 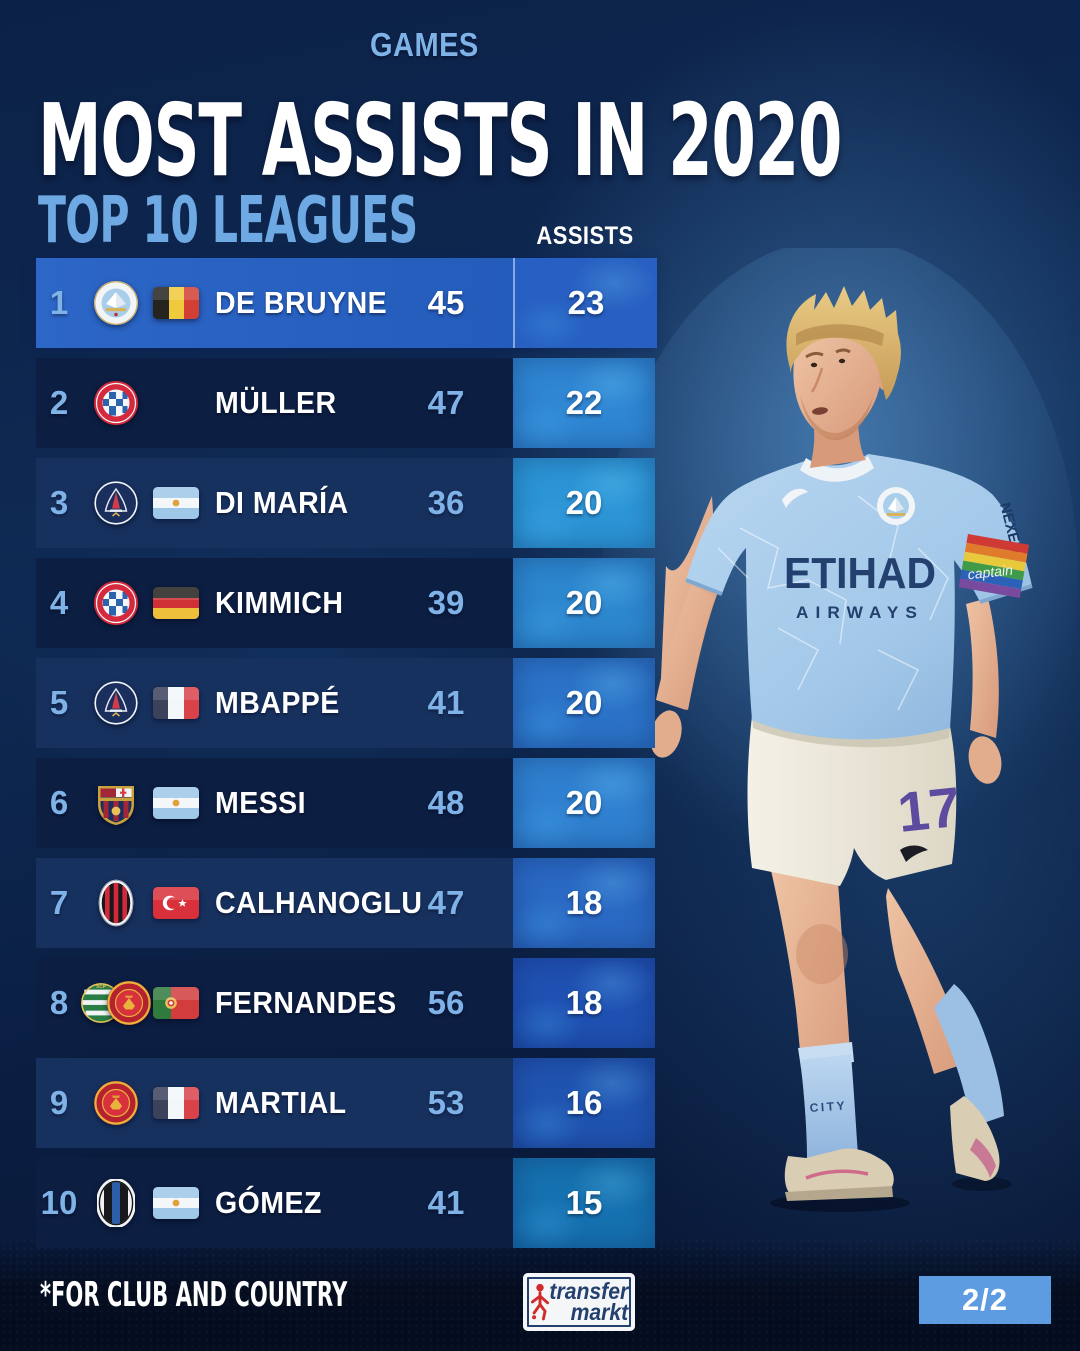 I want to click on player-name: GÓMEZ, so click(x=268, y=1202).